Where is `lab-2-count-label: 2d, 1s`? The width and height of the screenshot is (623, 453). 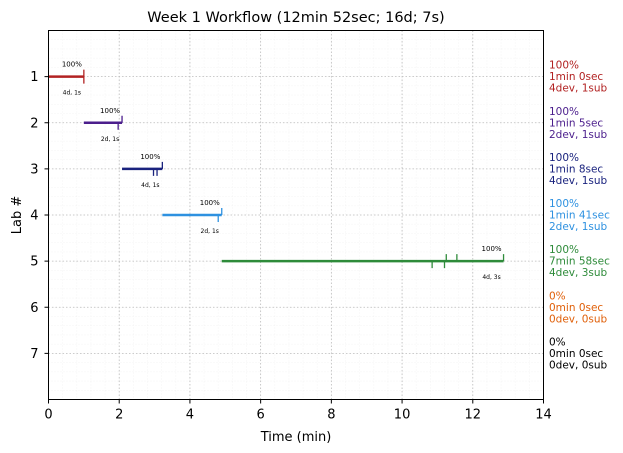
lab-2-count-label: 2d, 1s is located at coordinates (110, 139).